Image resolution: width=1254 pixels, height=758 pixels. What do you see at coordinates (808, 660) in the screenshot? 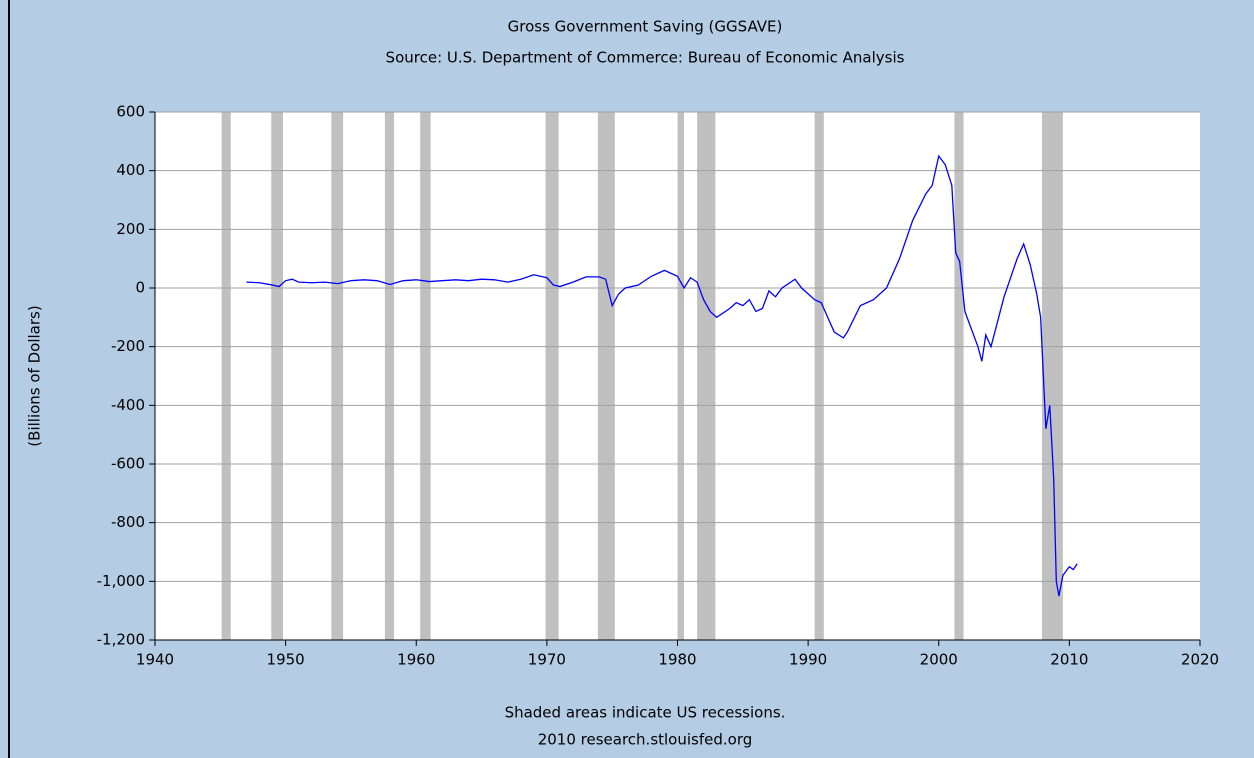
I see `x-tick-label: 1990` at bounding box center [808, 660].